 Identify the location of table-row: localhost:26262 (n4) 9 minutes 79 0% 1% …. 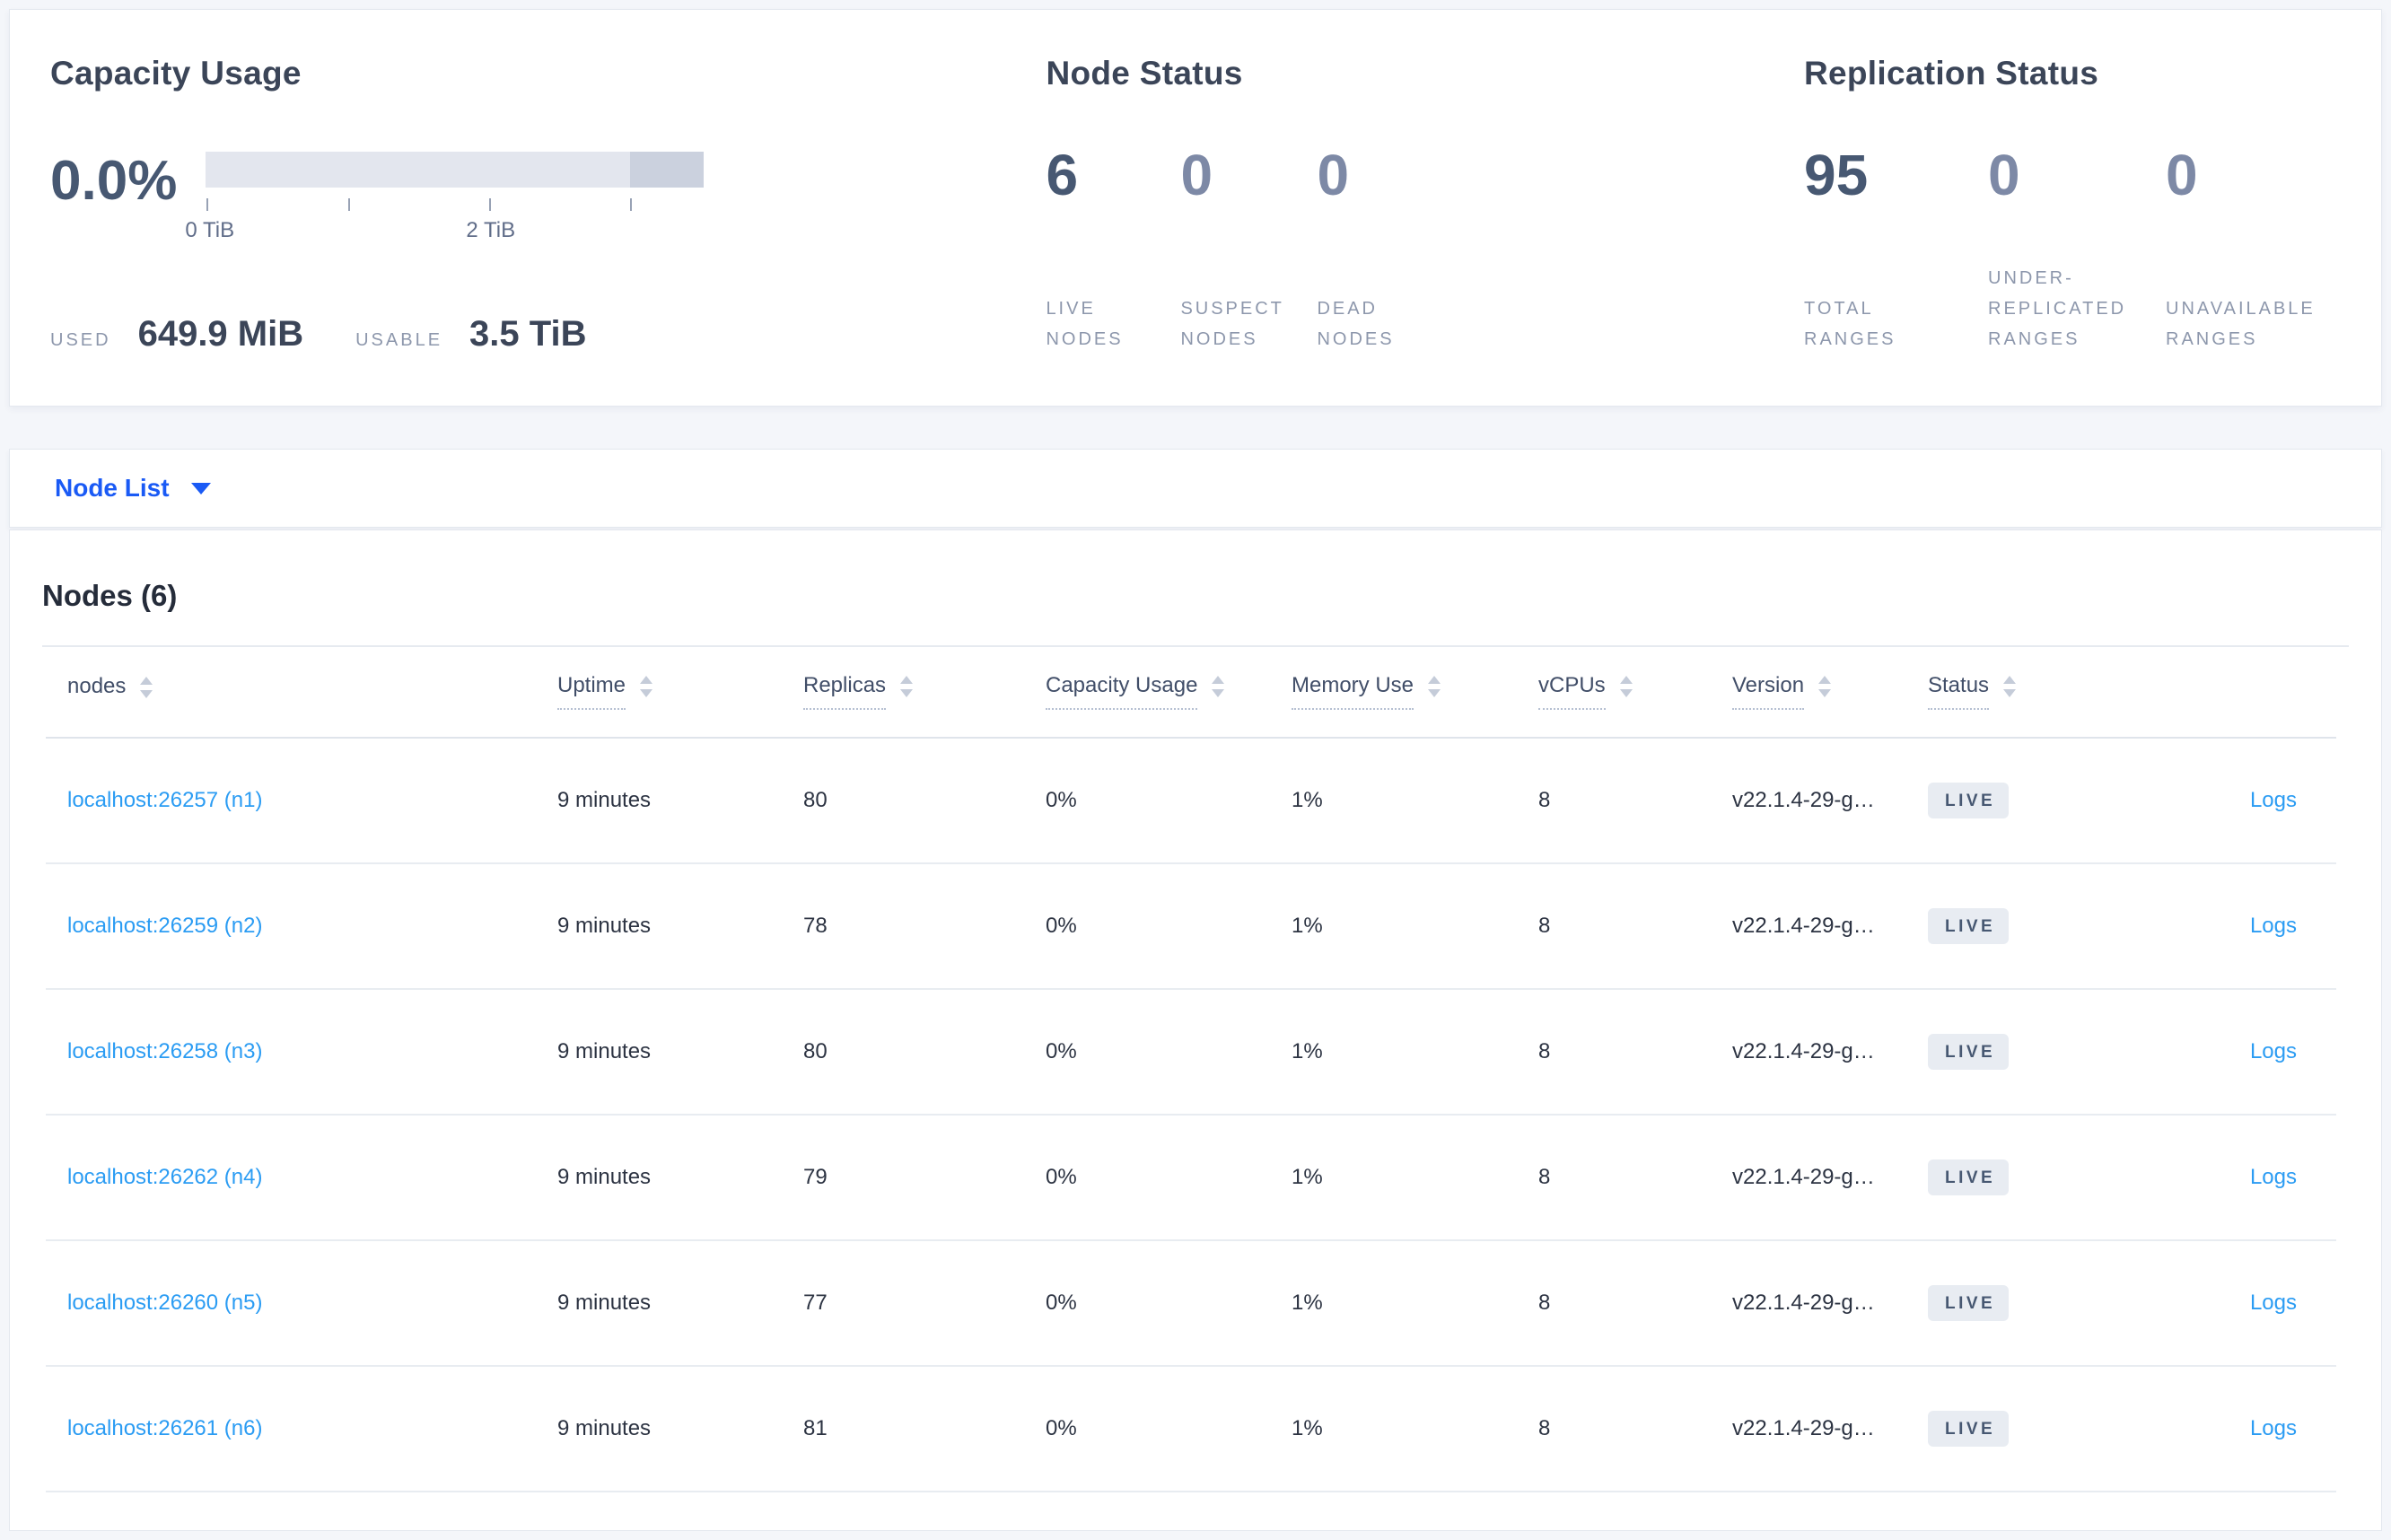
(1191, 1178).